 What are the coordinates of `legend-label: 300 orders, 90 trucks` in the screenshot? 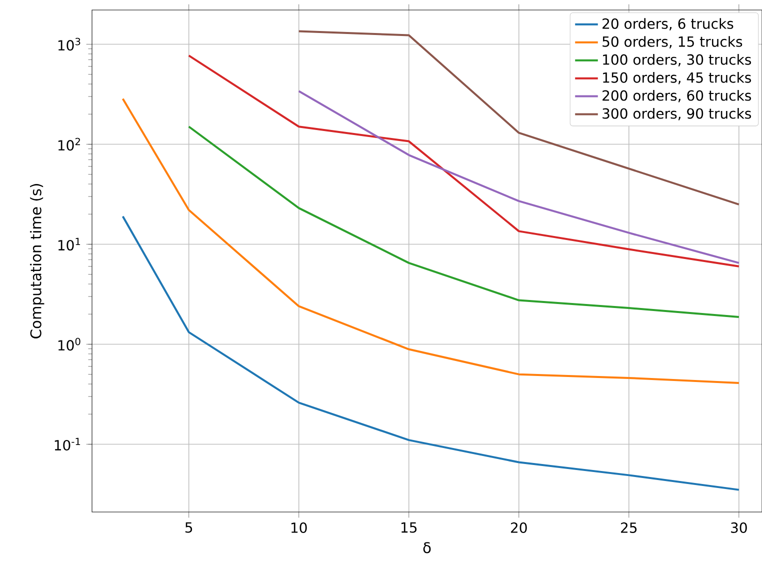 It's located at (677, 114).